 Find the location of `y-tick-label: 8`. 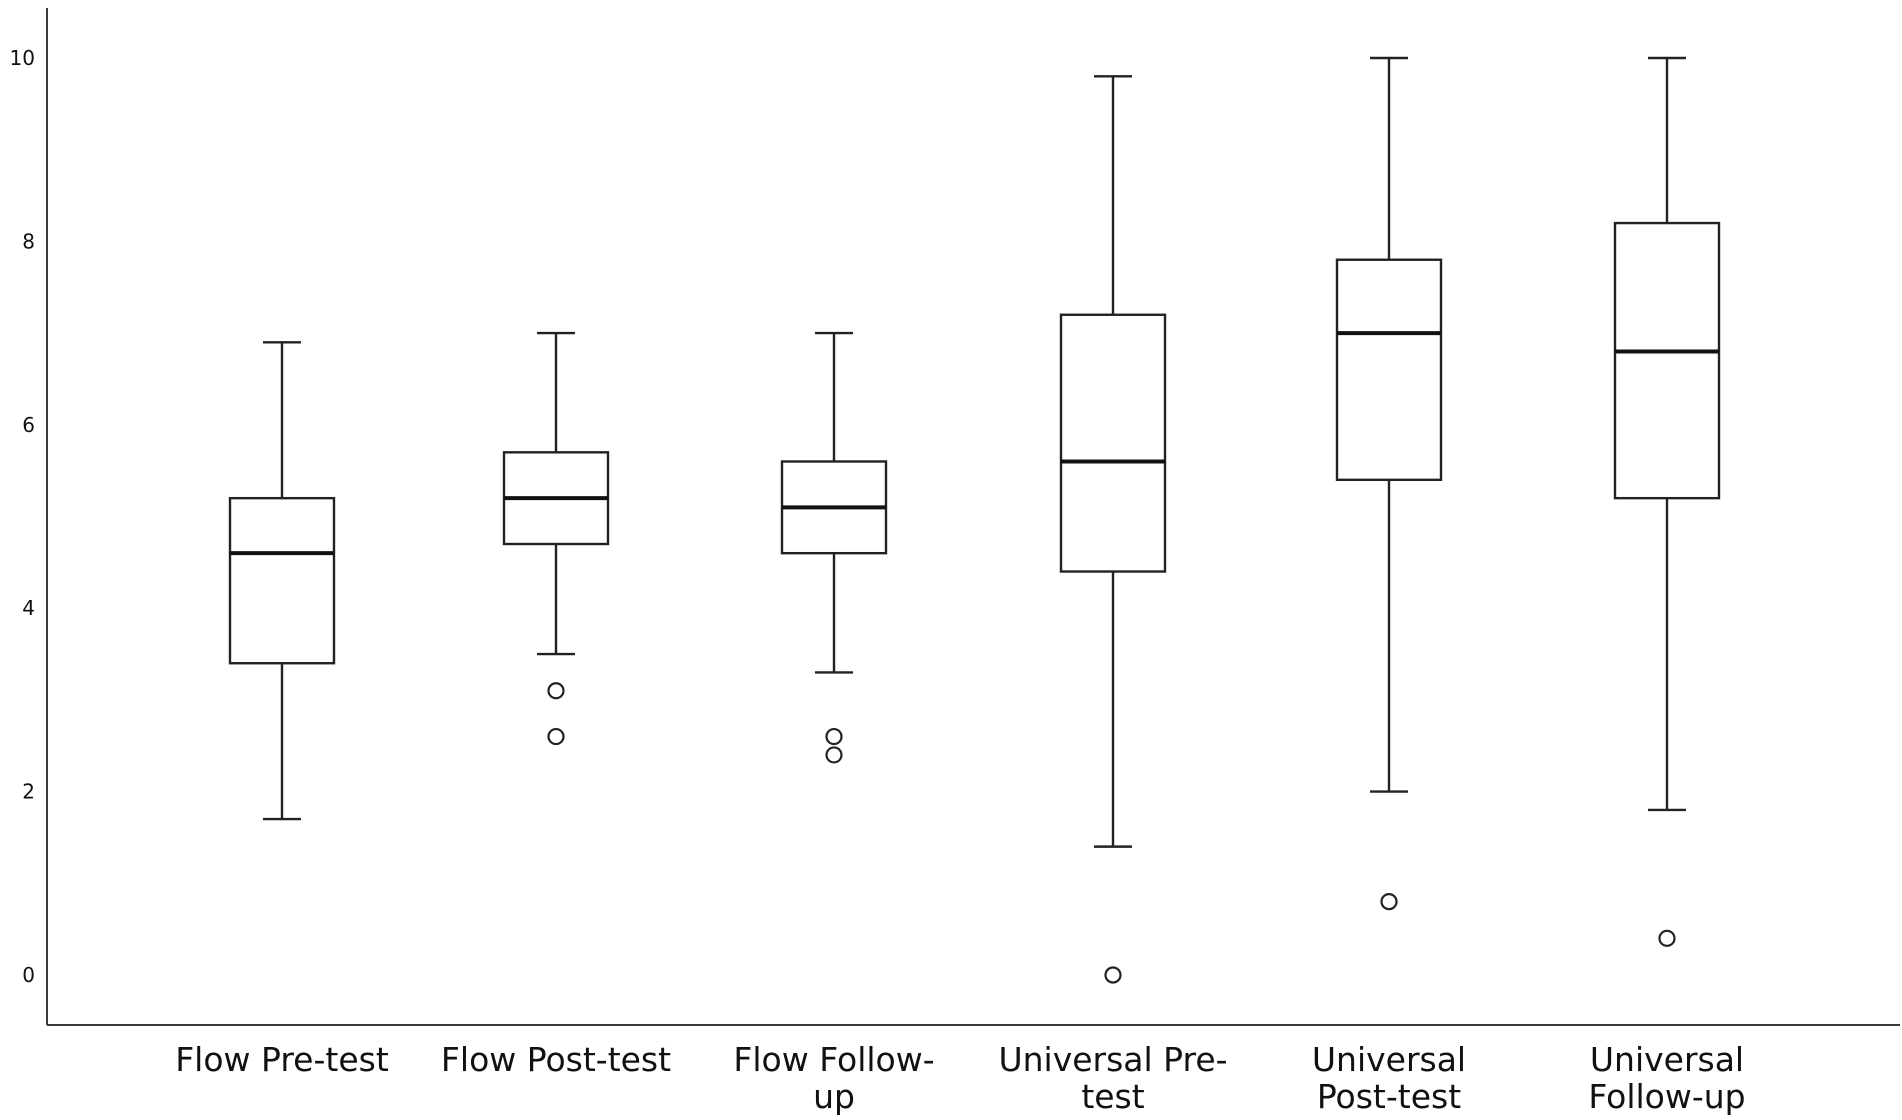

y-tick-label: 8 is located at coordinates (28, 241).